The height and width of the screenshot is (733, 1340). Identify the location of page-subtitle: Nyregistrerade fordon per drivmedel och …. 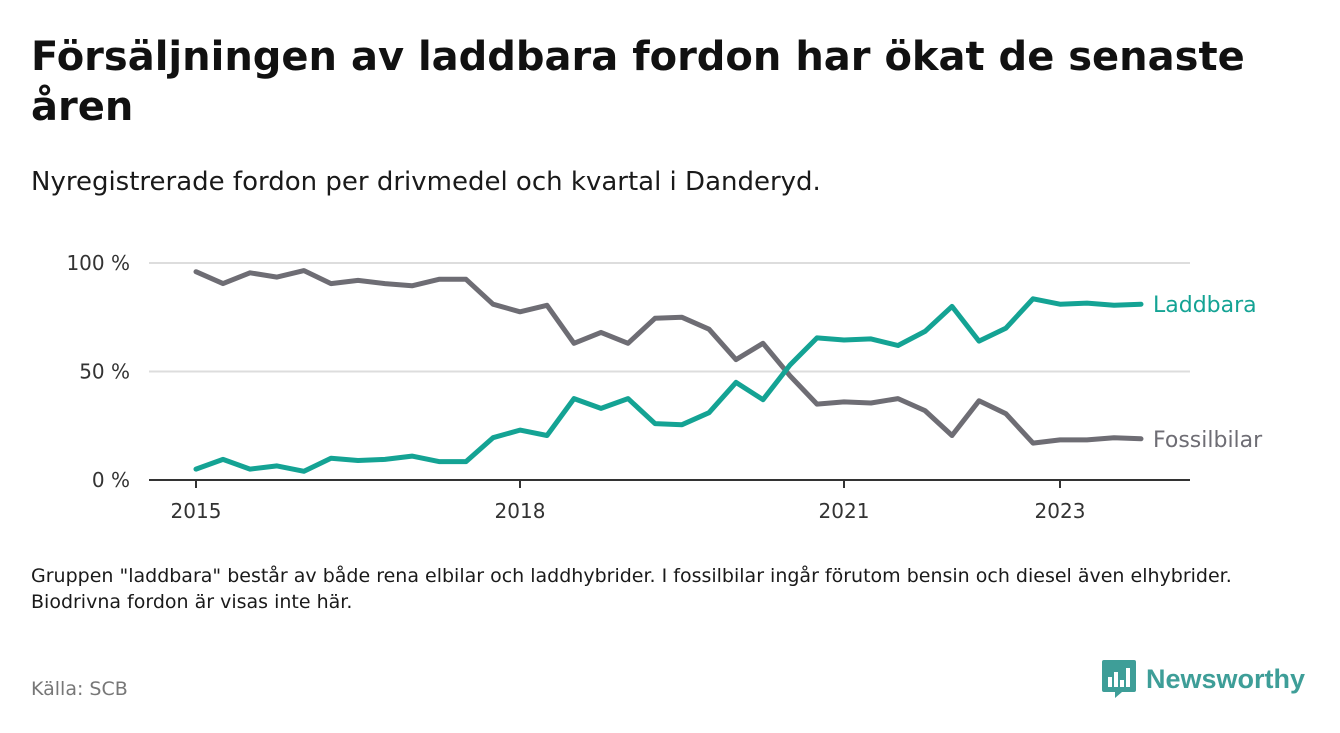
(426, 182).